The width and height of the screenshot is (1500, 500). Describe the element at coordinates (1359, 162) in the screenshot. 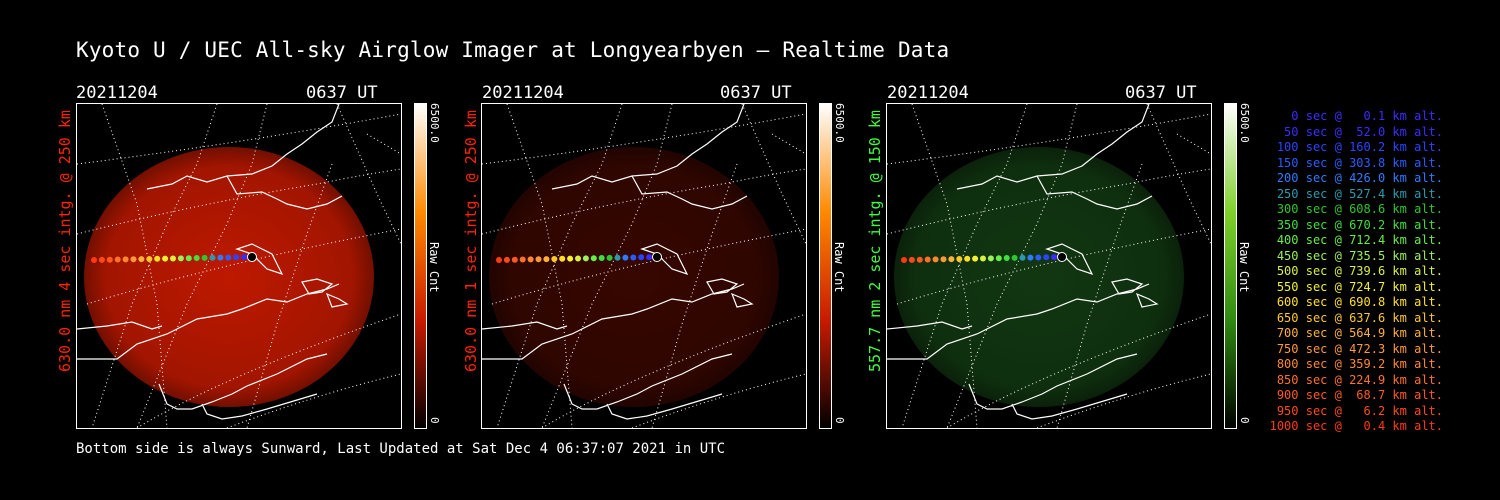

I see `legend-row: 150 sec @ 303.8 km alt.` at that location.